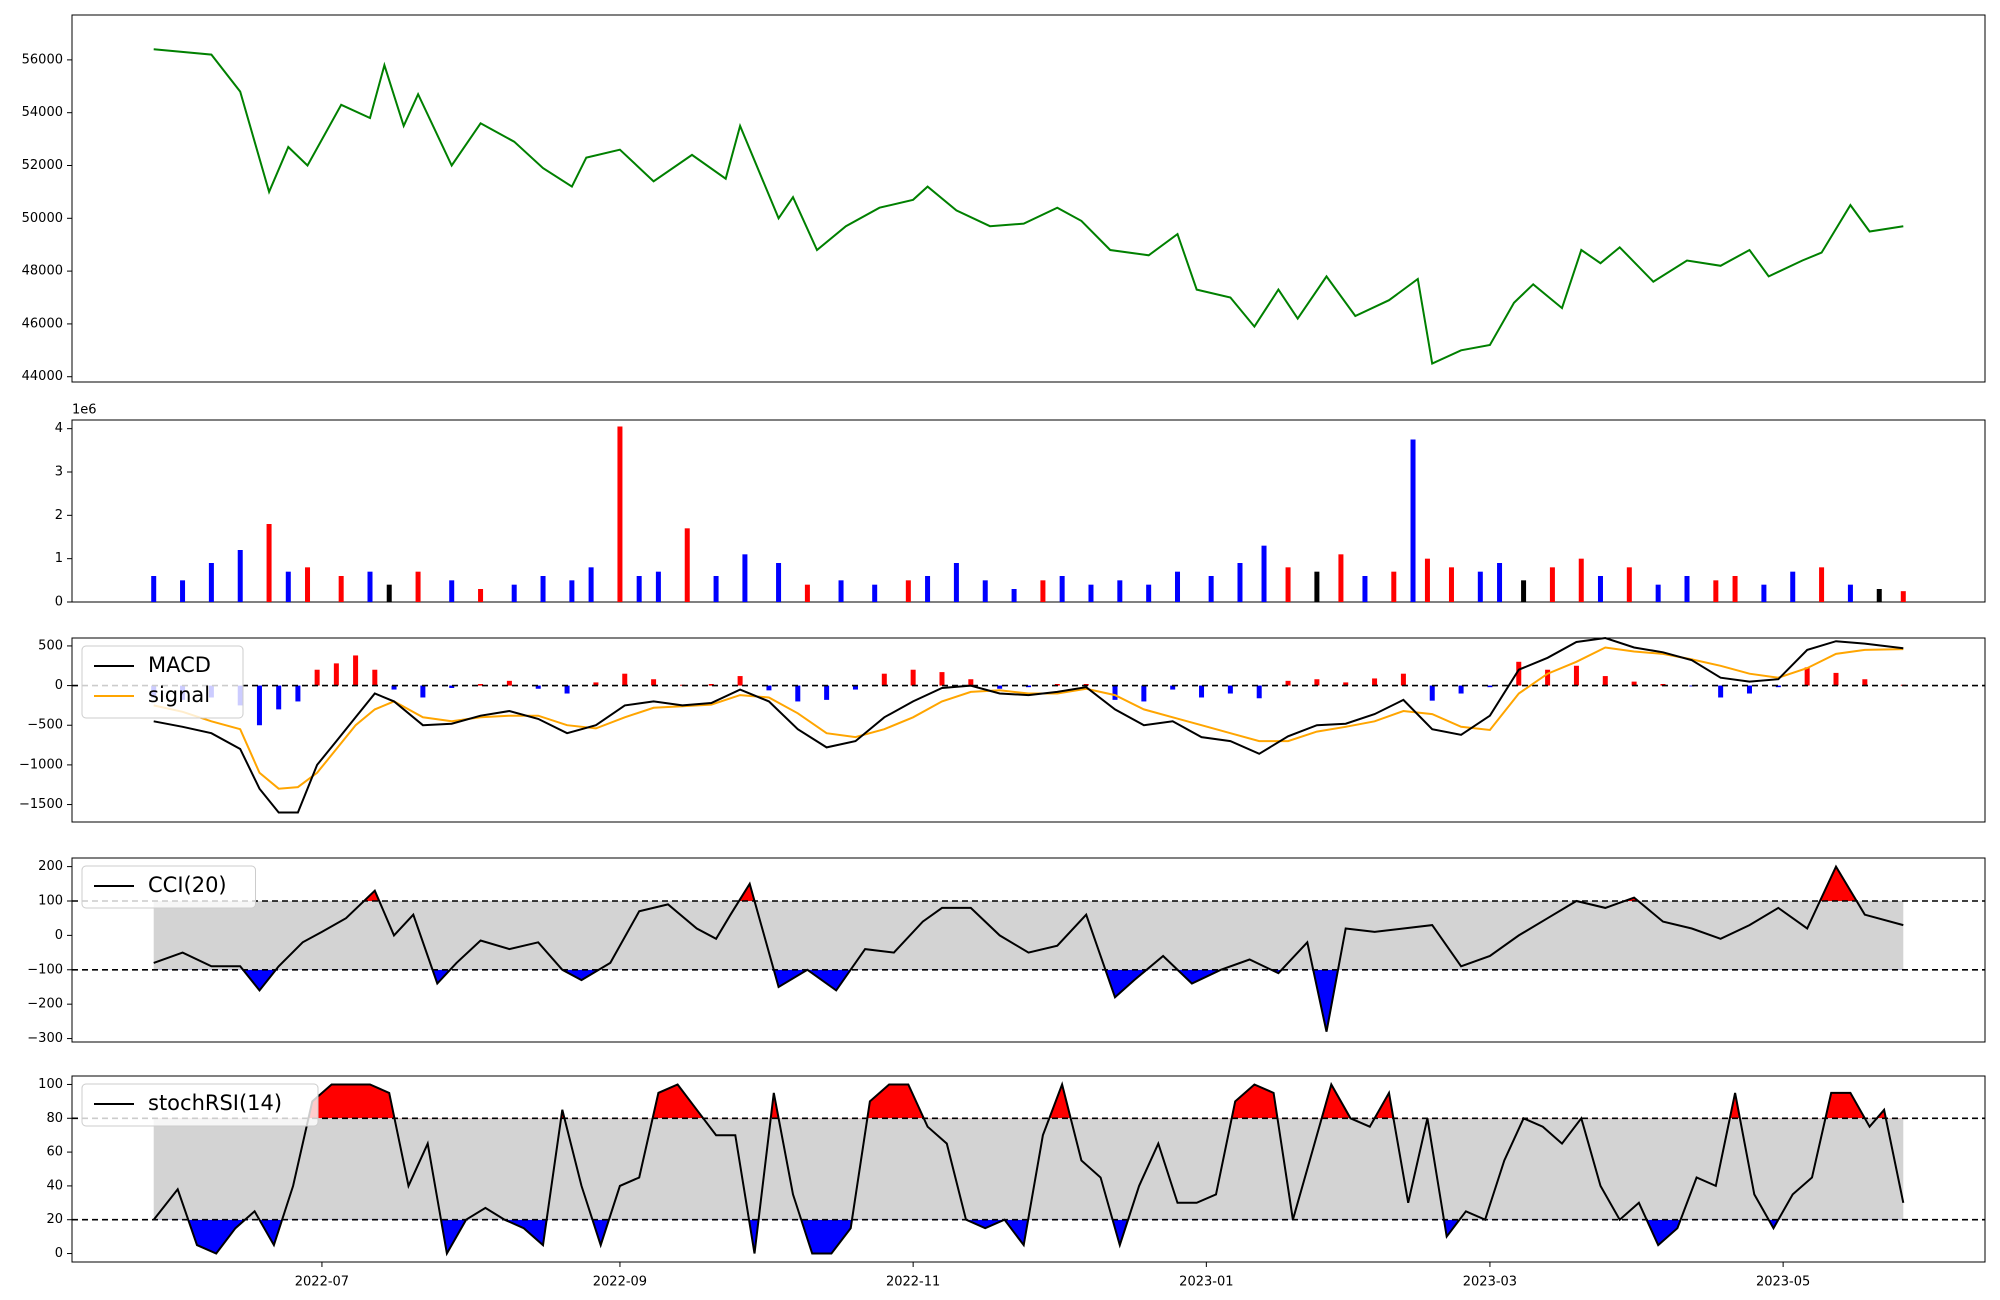 The image size is (2000, 1300). Describe the element at coordinates (620, 1282) in the screenshot. I see `x-tick-label-1: 2022-09` at that location.